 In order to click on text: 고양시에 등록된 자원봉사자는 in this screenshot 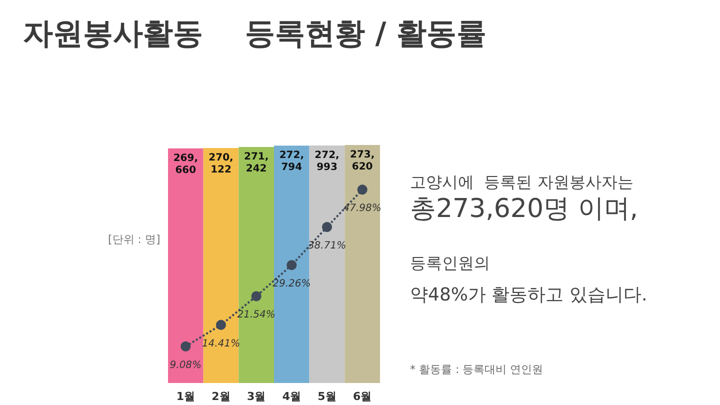, I will do `click(522, 182)`.